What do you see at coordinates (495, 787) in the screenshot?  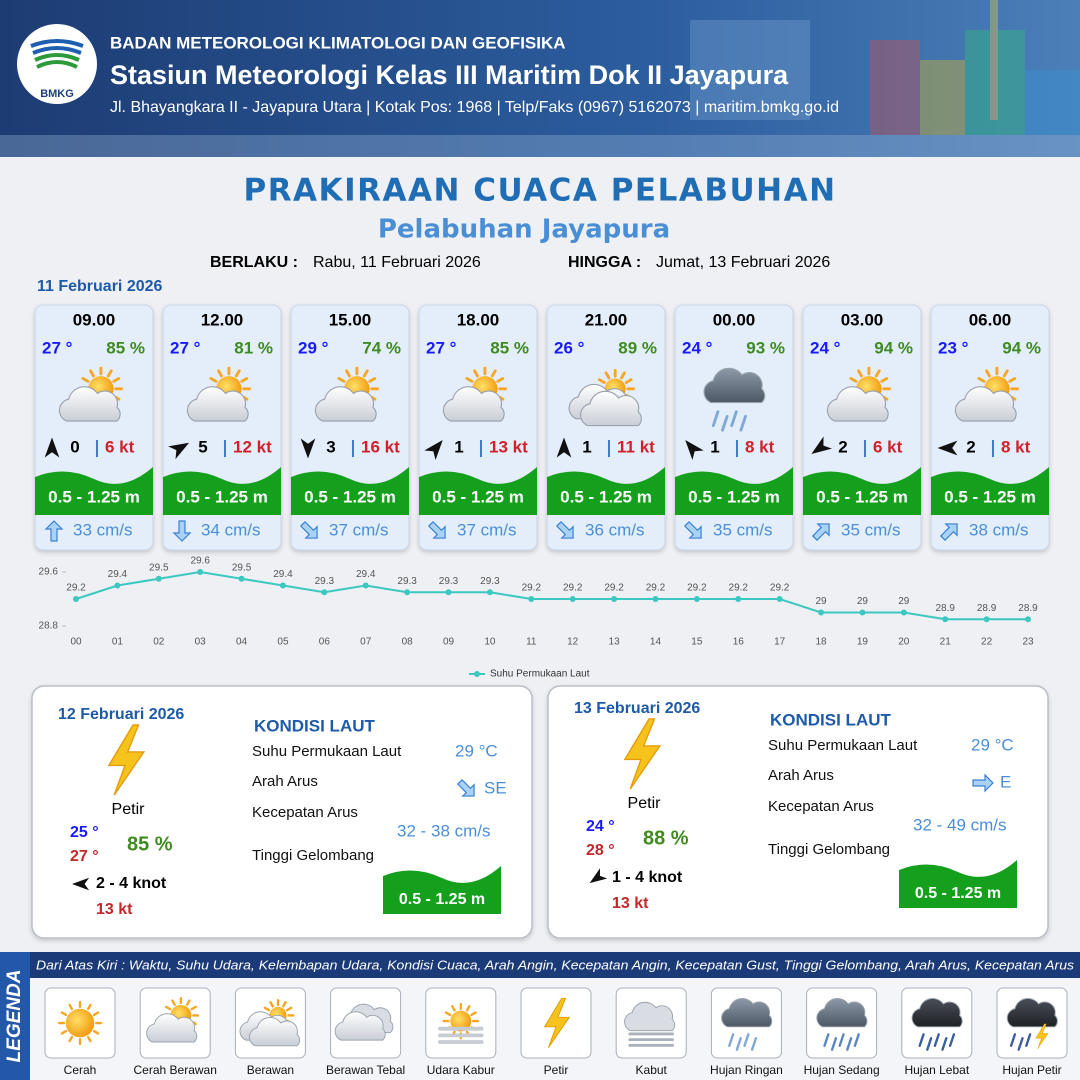 I see `current-direction: SE` at bounding box center [495, 787].